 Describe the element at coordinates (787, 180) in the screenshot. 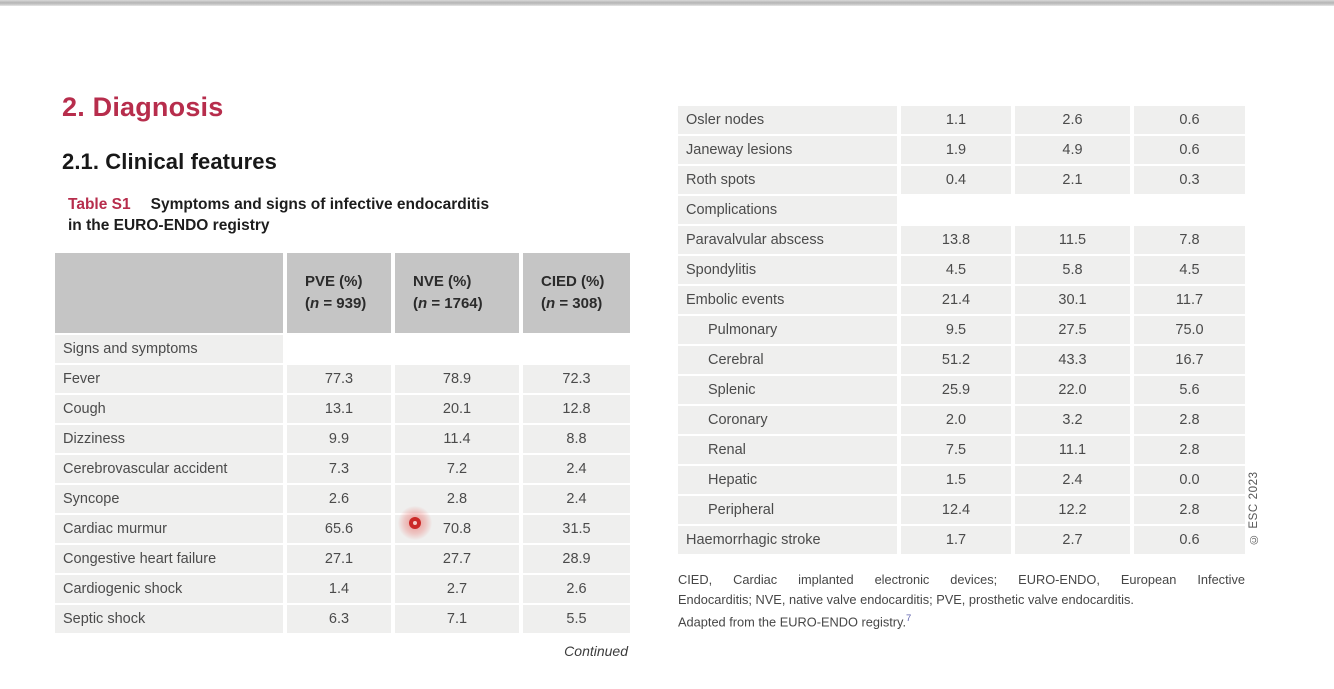

I see `row-label: Roth spots` at that location.